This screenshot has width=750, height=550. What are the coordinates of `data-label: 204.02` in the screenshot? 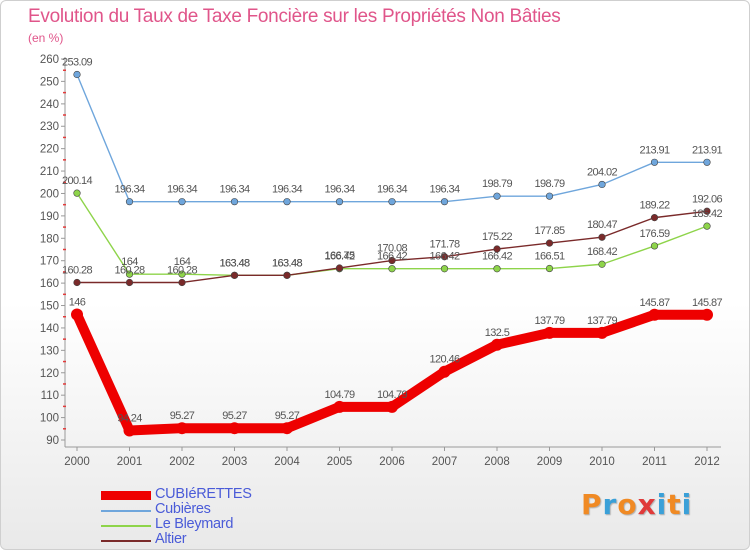 It's located at (602, 172).